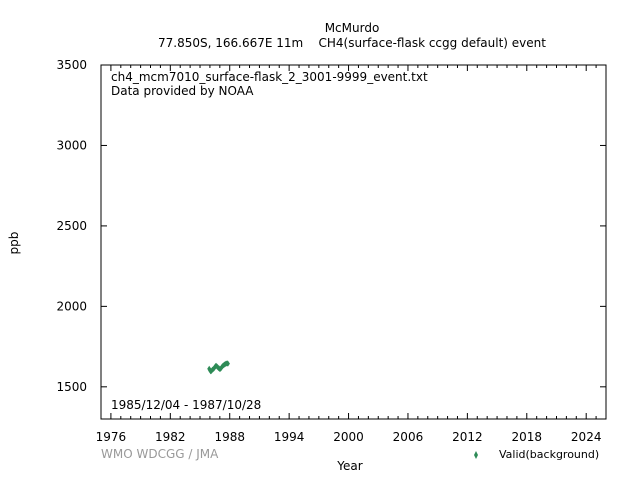  I want to click on x-tick-label: 1988, so click(229, 437).